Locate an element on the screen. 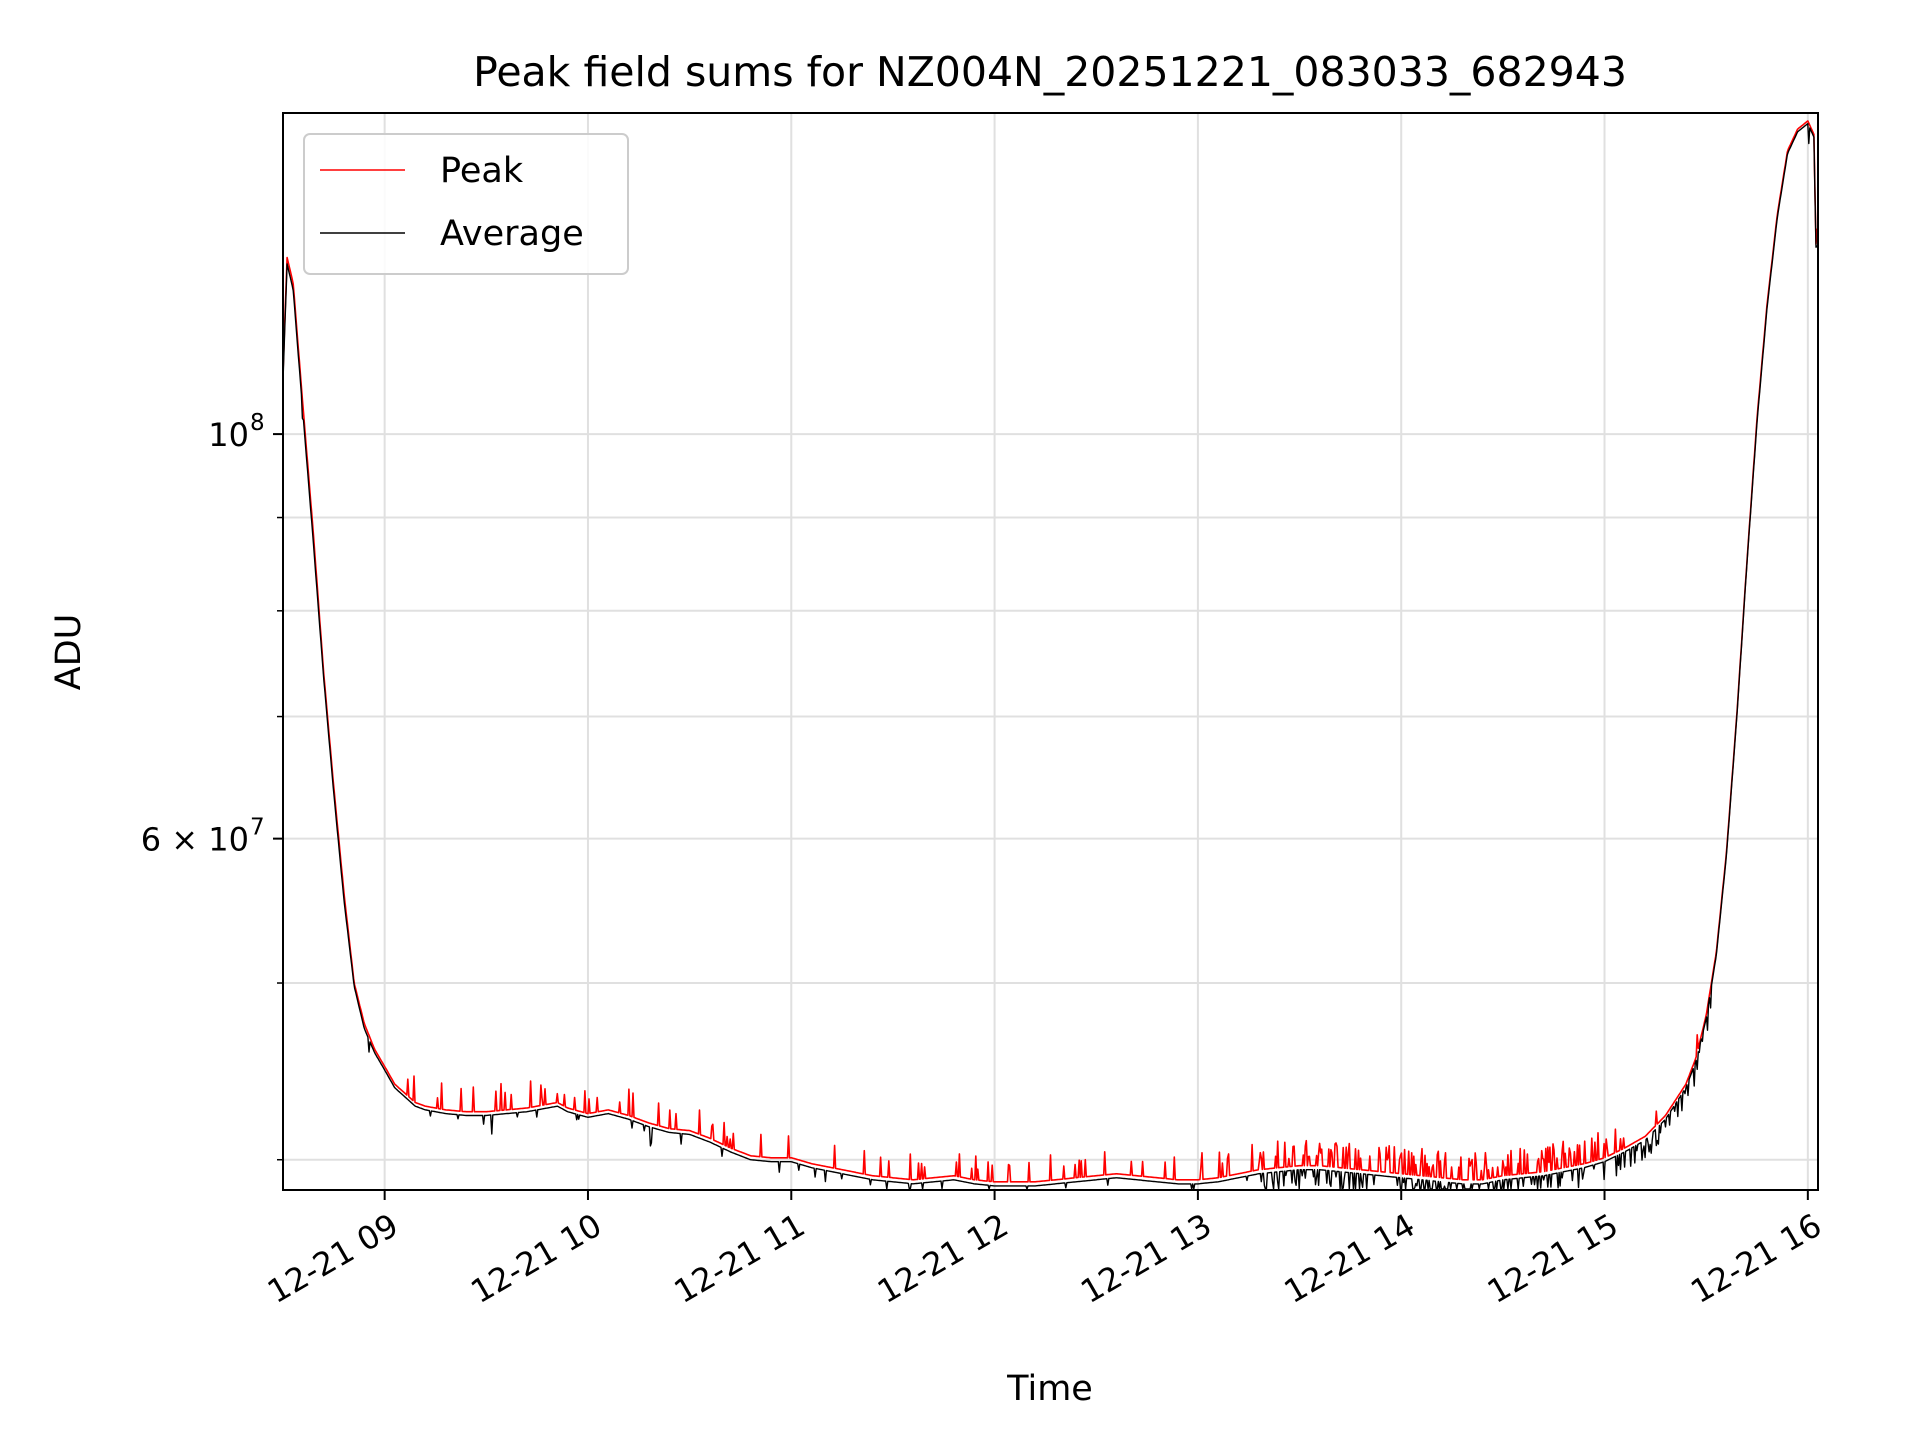 The width and height of the screenshot is (1920, 1440). y-tick-label: 10 is located at coordinates (228, 435).